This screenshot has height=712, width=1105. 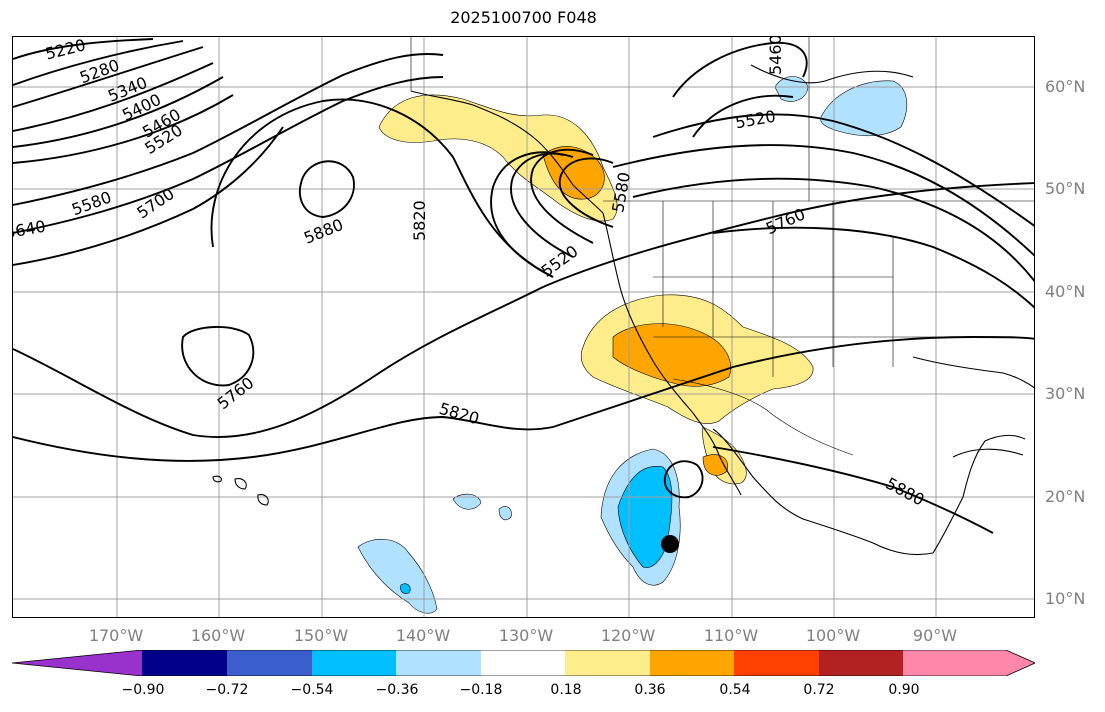 I want to click on contour-5820-high, so click(x=382, y=188).